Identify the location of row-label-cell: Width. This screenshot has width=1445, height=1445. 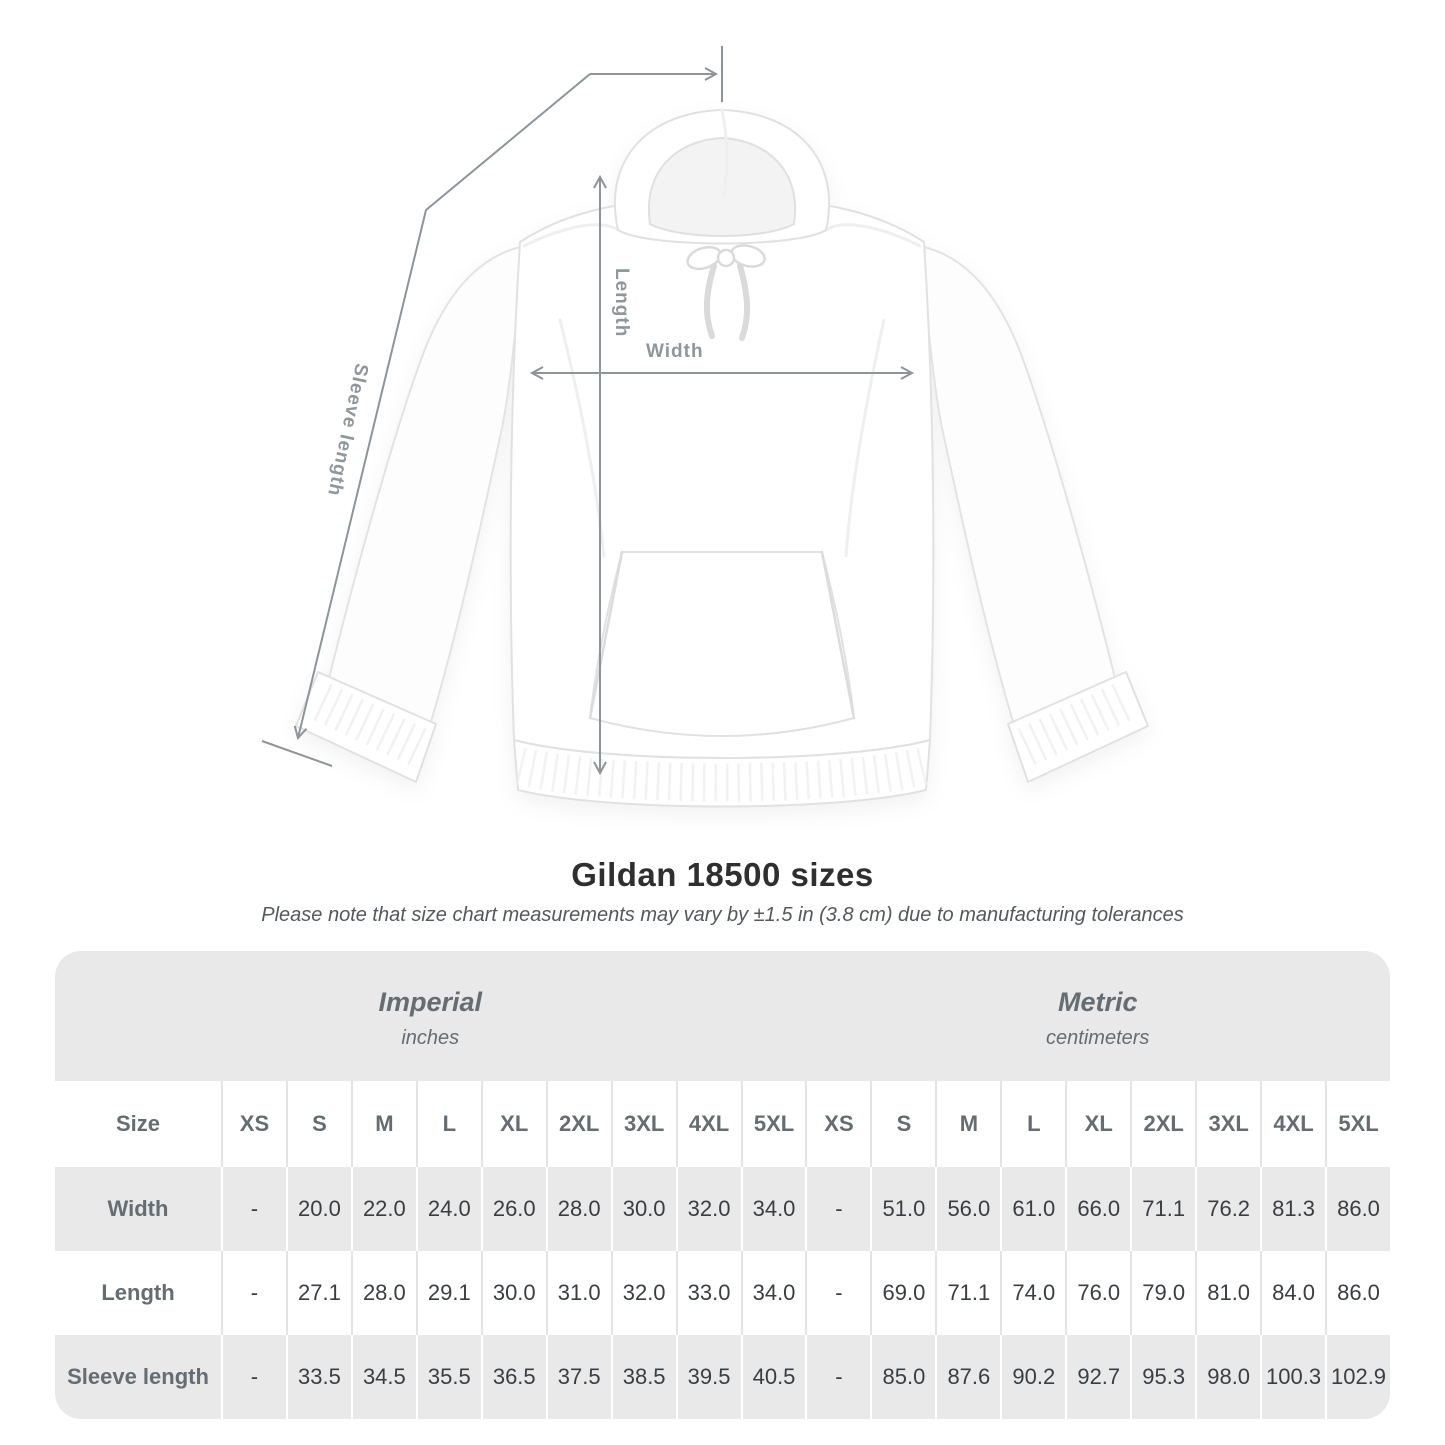
(138, 1209).